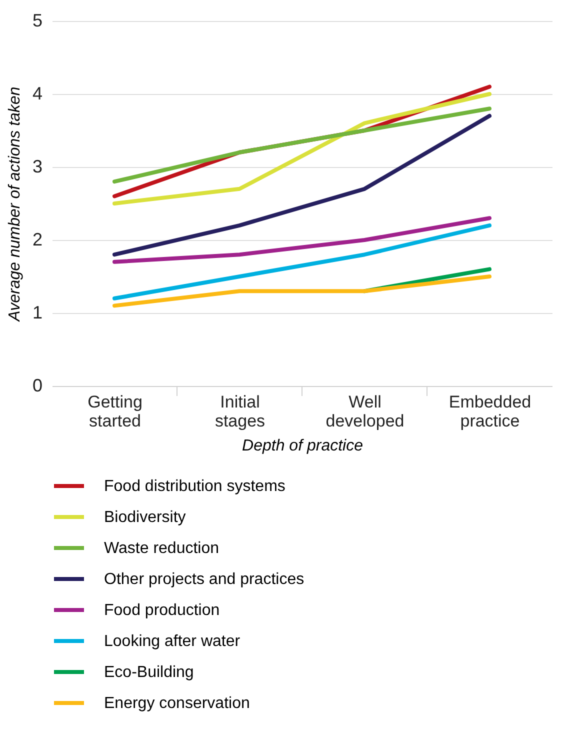 The height and width of the screenshot is (737, 577). Describe the element at coordinates (37, 312) in the screenshot. I see `y-tick-label: 1` at that location.